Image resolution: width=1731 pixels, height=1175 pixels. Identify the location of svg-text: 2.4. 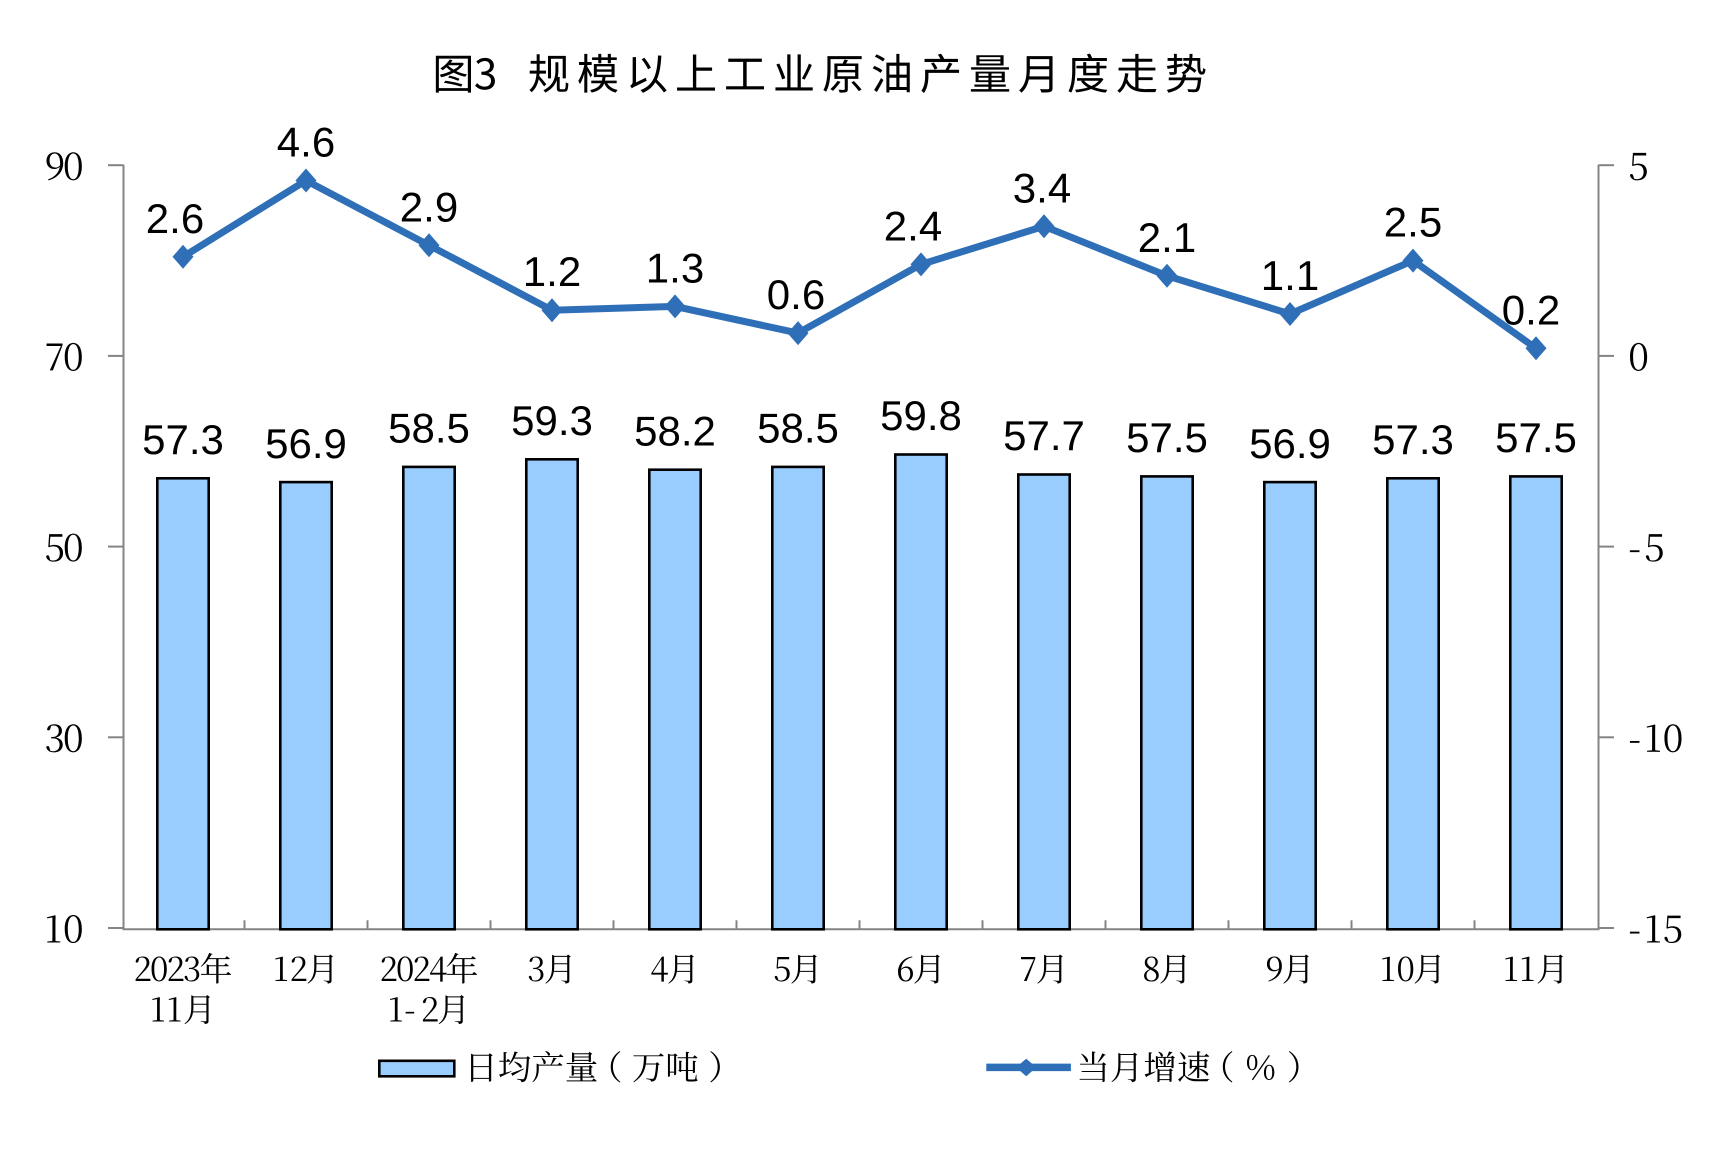
(913, 225).